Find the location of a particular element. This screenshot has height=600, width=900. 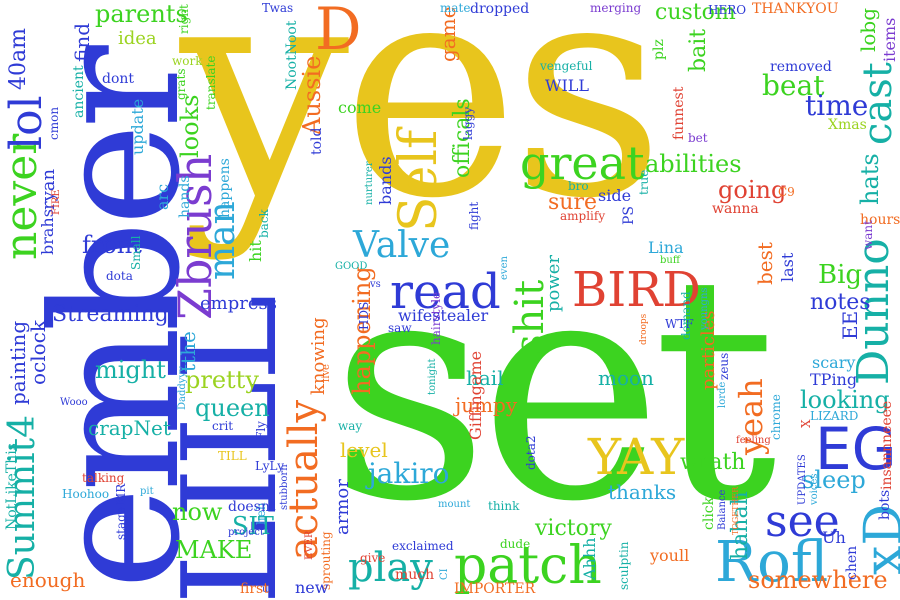

word-bait: bait is located at coordinates (698, 50).